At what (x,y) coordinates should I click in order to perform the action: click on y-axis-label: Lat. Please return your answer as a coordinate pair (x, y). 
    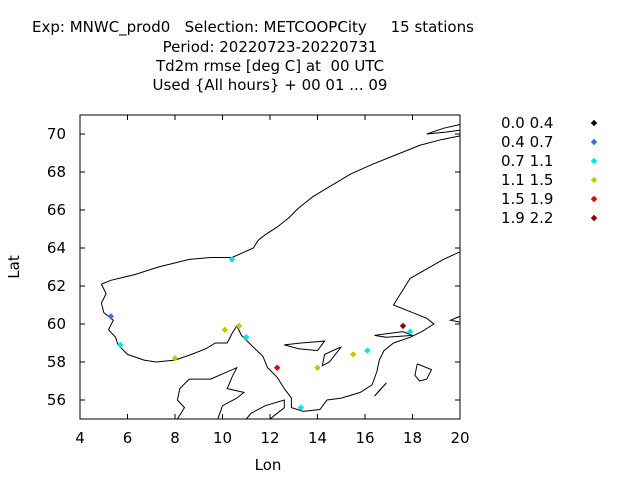
    Looking at the image, I should click on (14, 267).